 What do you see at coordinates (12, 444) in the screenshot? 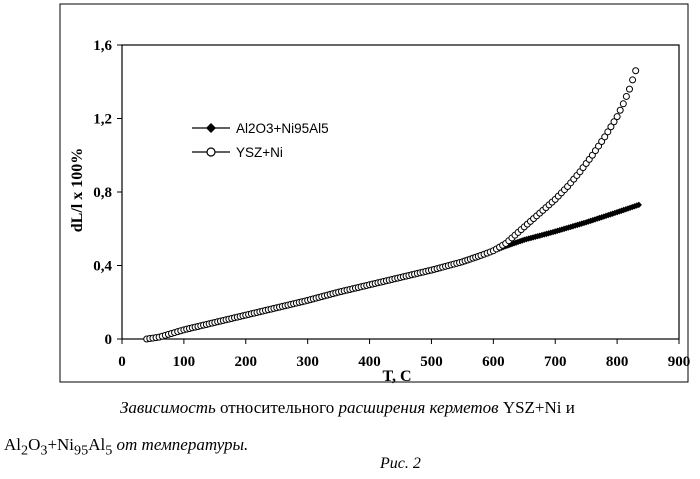
I see `caption-formula-al: Al` at bounding box center [12, 444].